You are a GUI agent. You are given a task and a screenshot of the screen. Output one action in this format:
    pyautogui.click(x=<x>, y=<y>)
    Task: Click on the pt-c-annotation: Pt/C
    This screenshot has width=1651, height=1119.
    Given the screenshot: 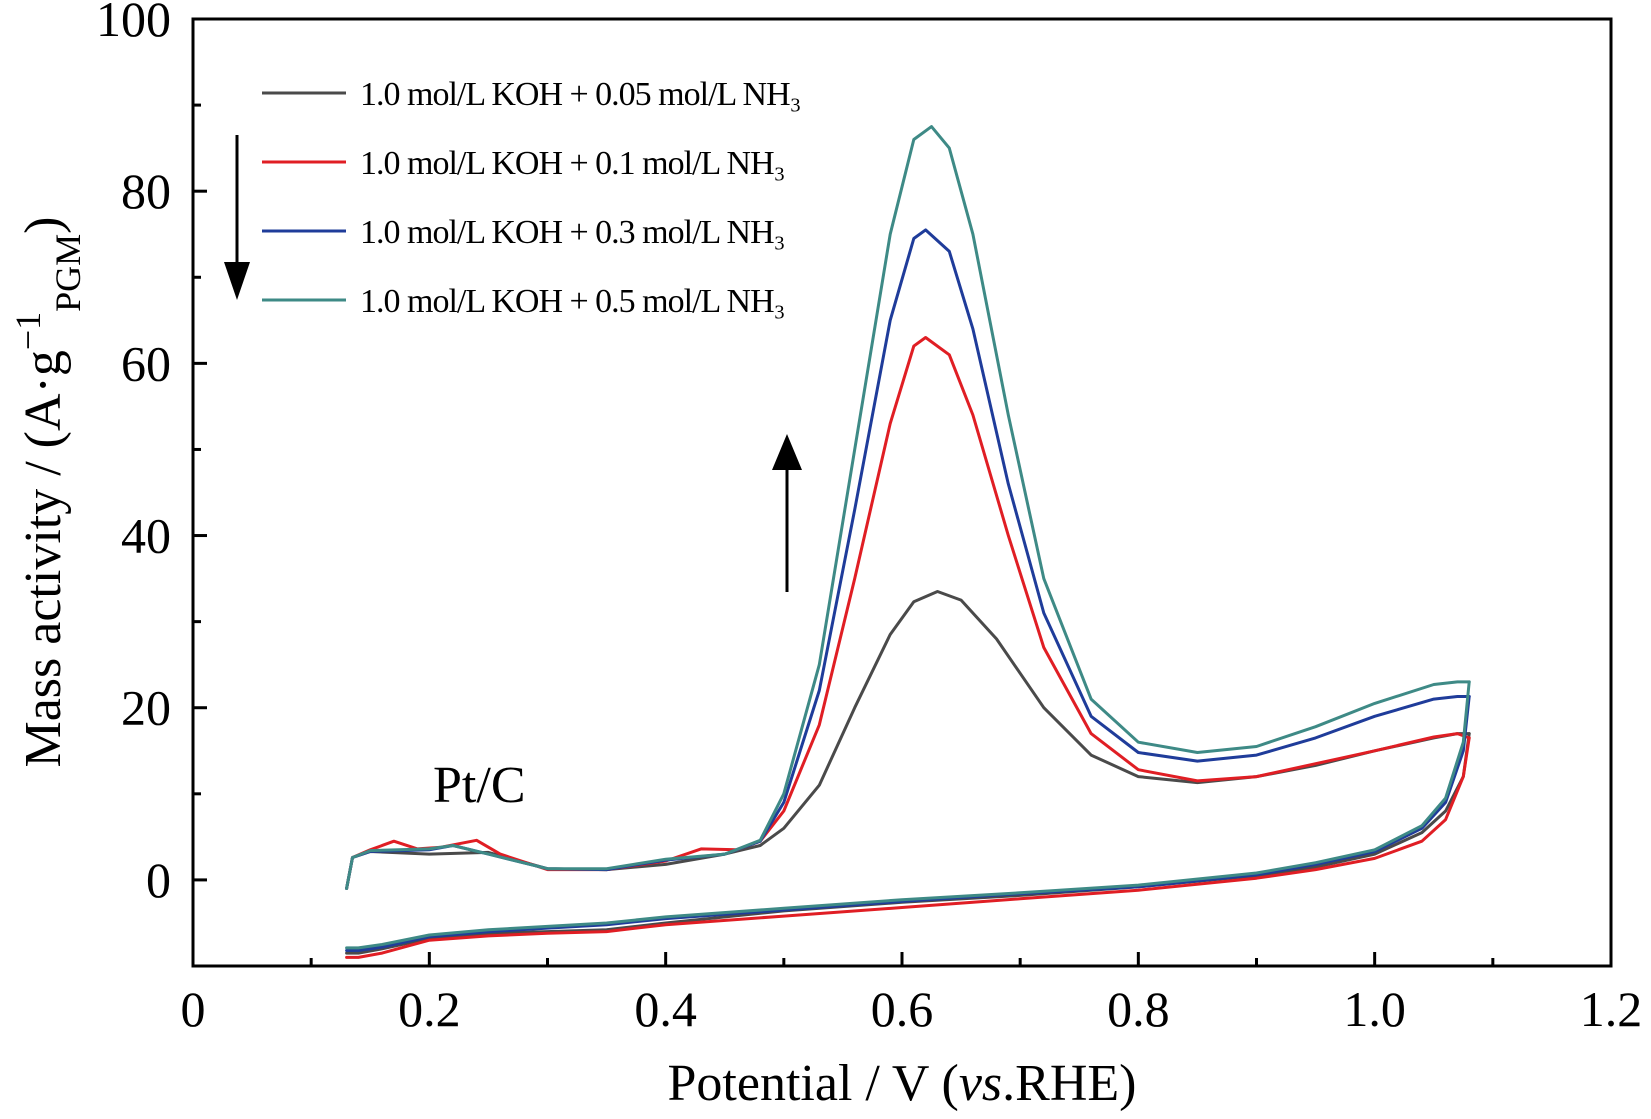 What is the action you would take?
    pyautogui.click(x=479, y=785)
    